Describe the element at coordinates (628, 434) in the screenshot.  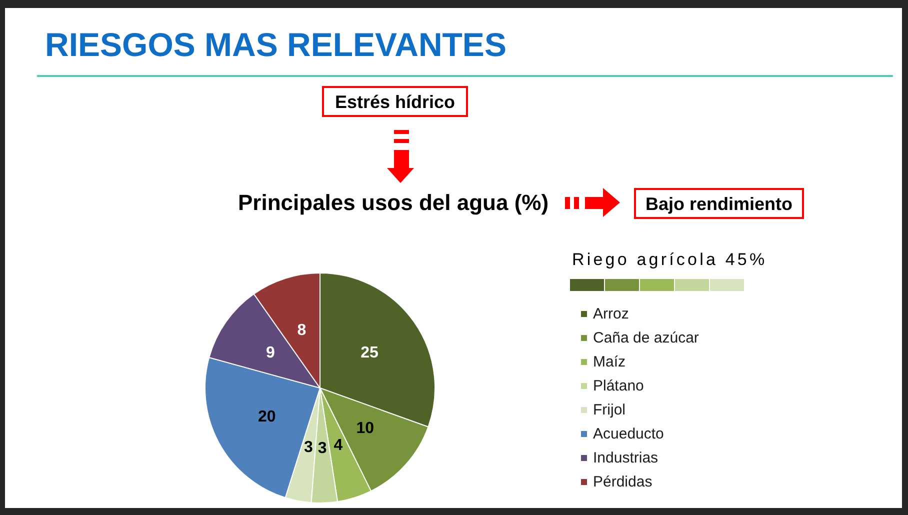
I see `legend-label: Acueducto` at that location.